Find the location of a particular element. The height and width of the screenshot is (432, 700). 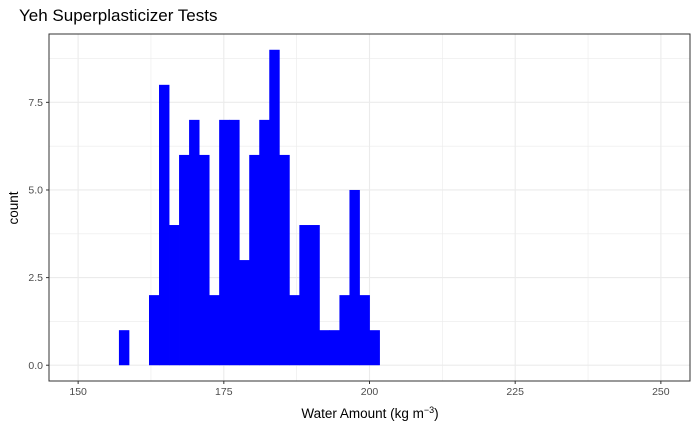

x-tick-label: 225 is located at coordinates (515, 392).